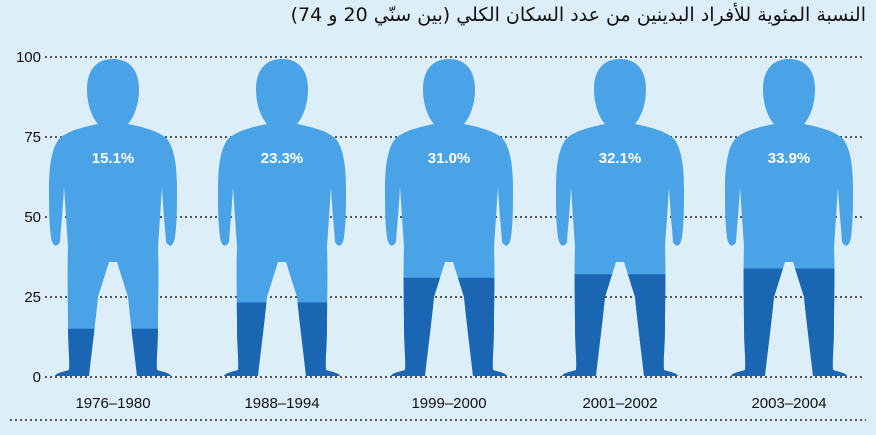 The image size is (876, 435). Describe the element at coordinates (788, 403) in the screenshot. I see `x-tick-label: 2003–2004` at that location.